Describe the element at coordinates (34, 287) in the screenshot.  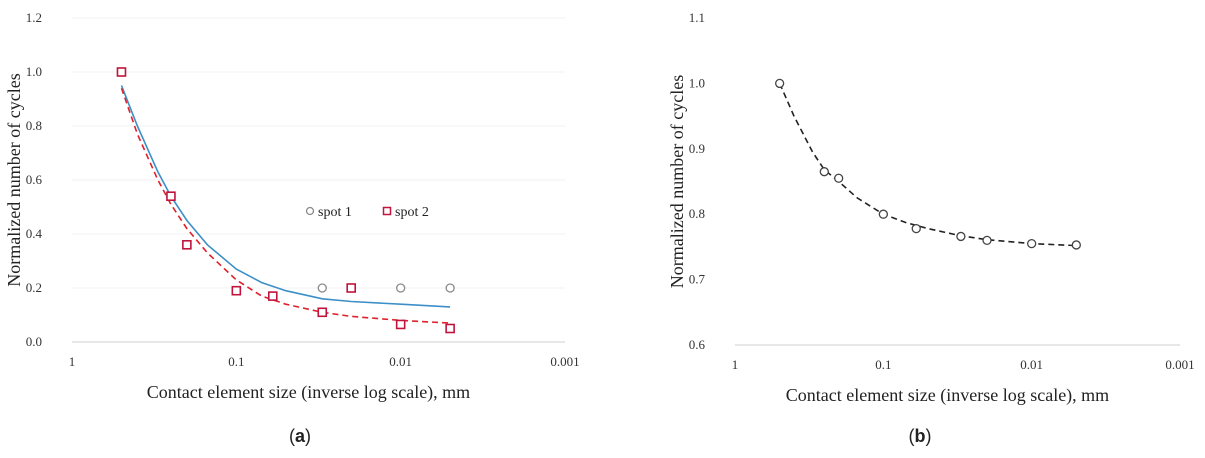
I see `y-tick-label: 0.2` at that location.